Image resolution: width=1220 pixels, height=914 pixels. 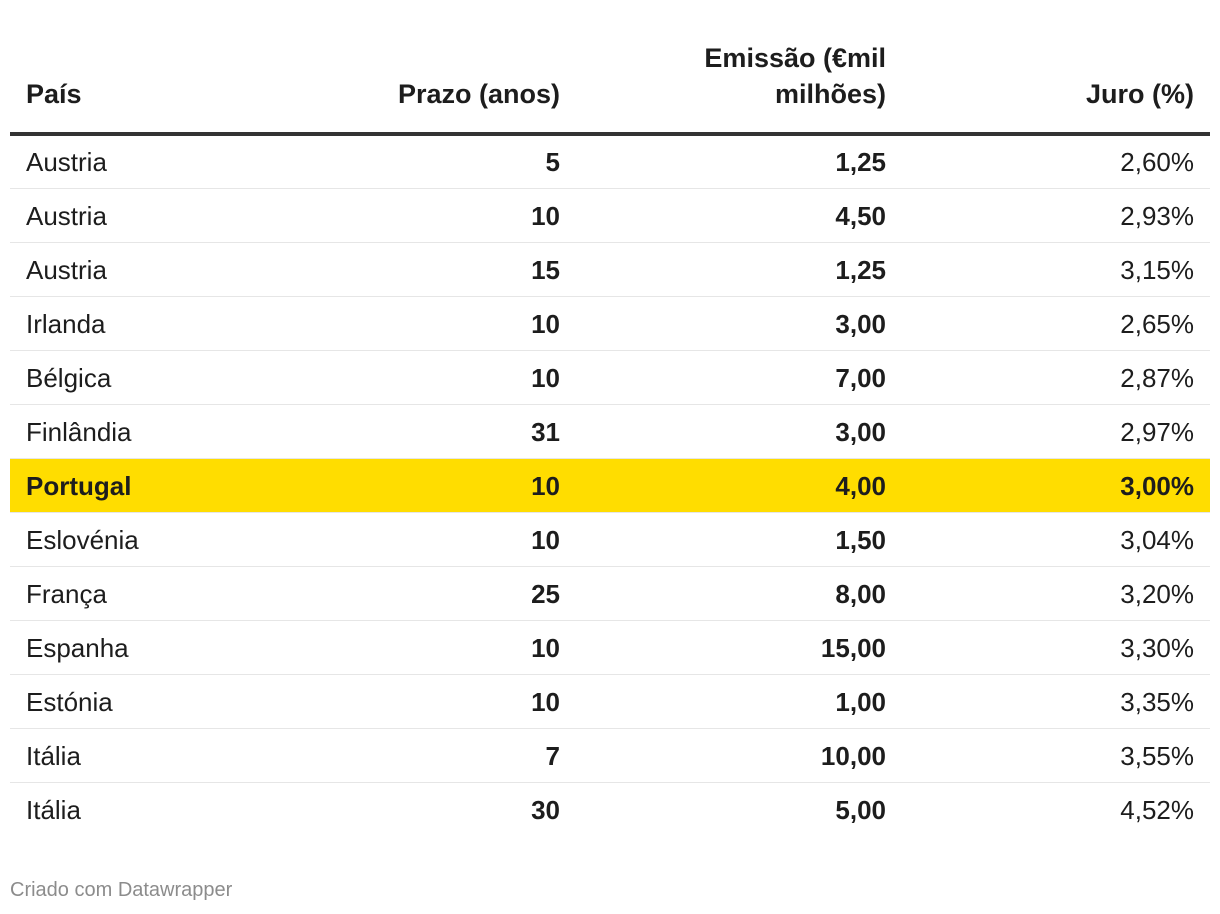 I want to click on cell-rate: 4,52%, so click(x=1157, y=809).